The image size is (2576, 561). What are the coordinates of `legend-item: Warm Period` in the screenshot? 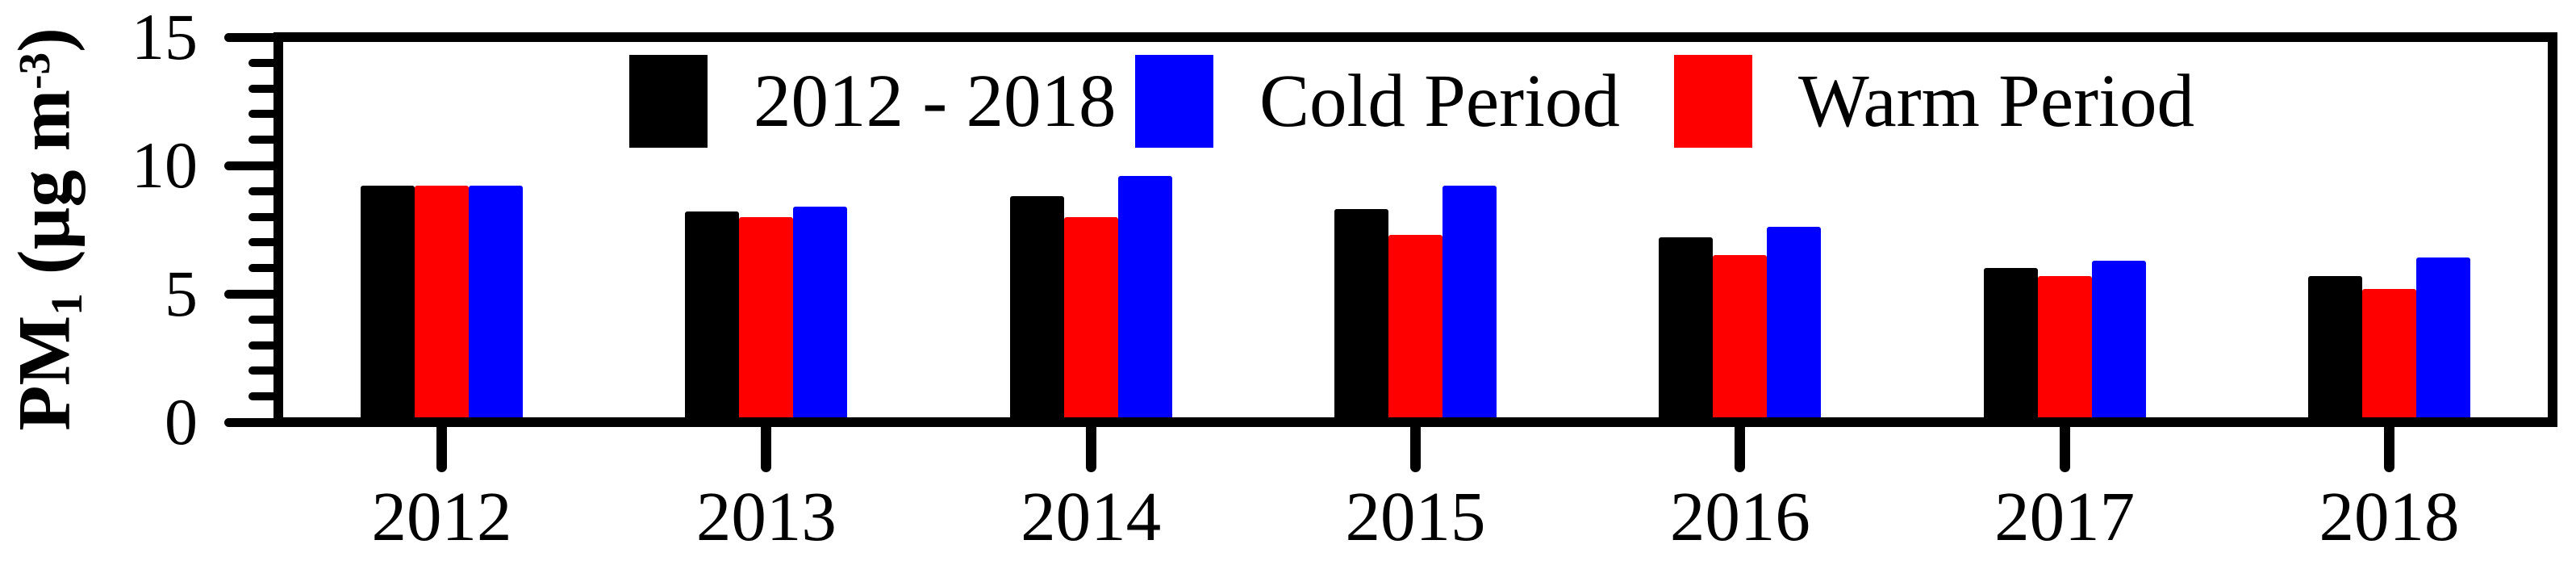 It's located at (1934, 101).